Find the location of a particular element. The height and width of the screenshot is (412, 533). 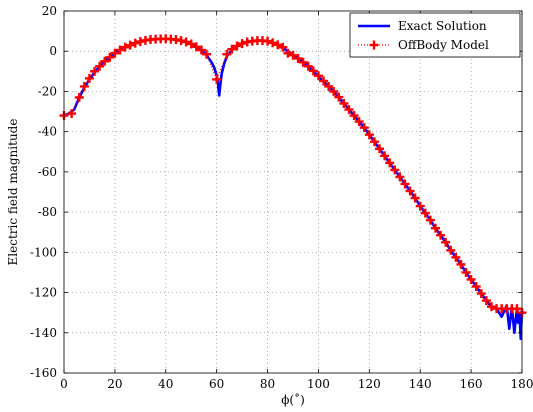

legend-marker-plus is located at coordinates (374, 45).